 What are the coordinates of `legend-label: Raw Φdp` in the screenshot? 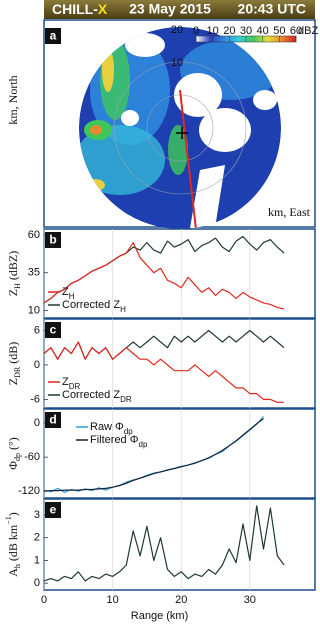 It's located at (111, 428).